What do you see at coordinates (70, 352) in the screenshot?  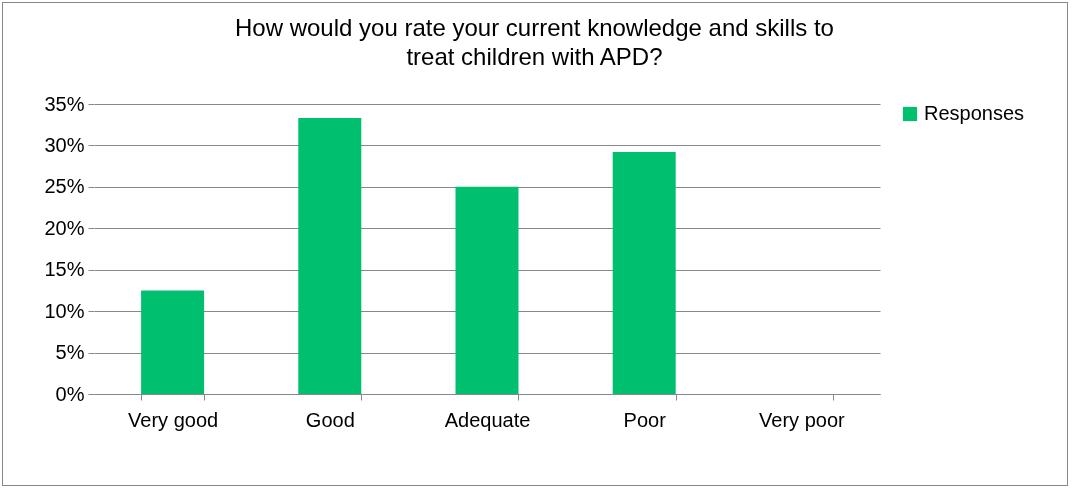 I see `y-tick-label: 5%` at bounding box center [70, 352].